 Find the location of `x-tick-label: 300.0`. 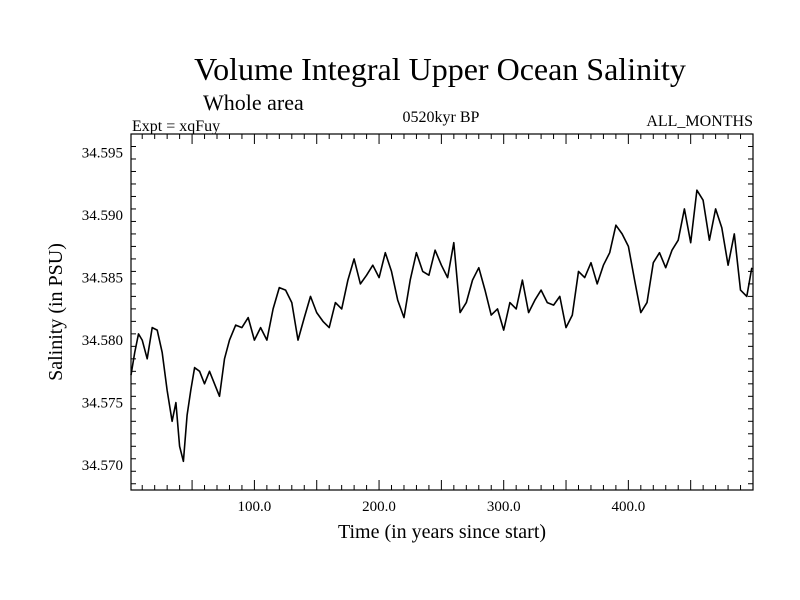

x-tick-label: 300.0 is located at coordinates (504, 507).